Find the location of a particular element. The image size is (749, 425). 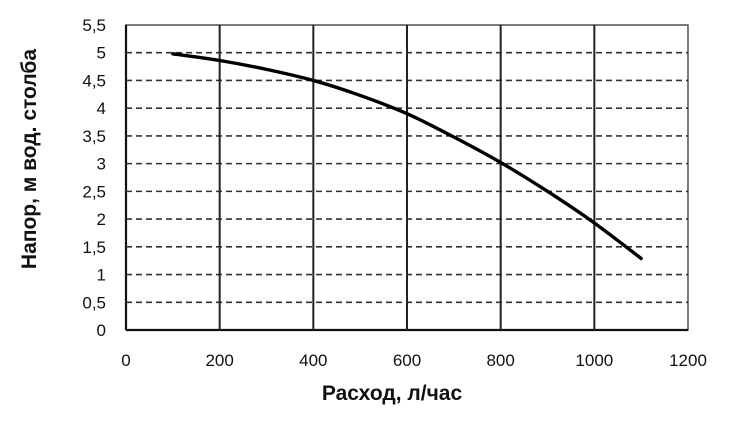

x-axis-title: Расход, л/час is located at coordinates (392, 393).